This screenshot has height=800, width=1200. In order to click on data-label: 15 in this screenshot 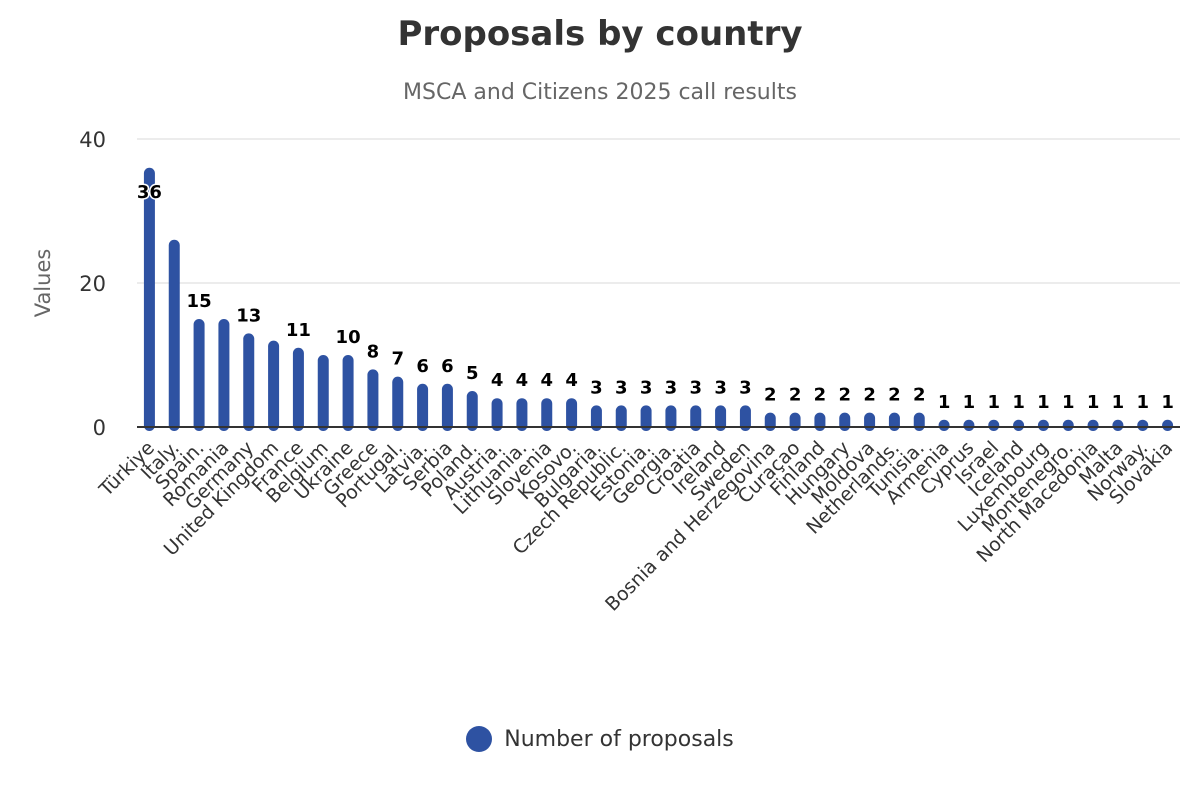, I will do `click(199, 301)`.